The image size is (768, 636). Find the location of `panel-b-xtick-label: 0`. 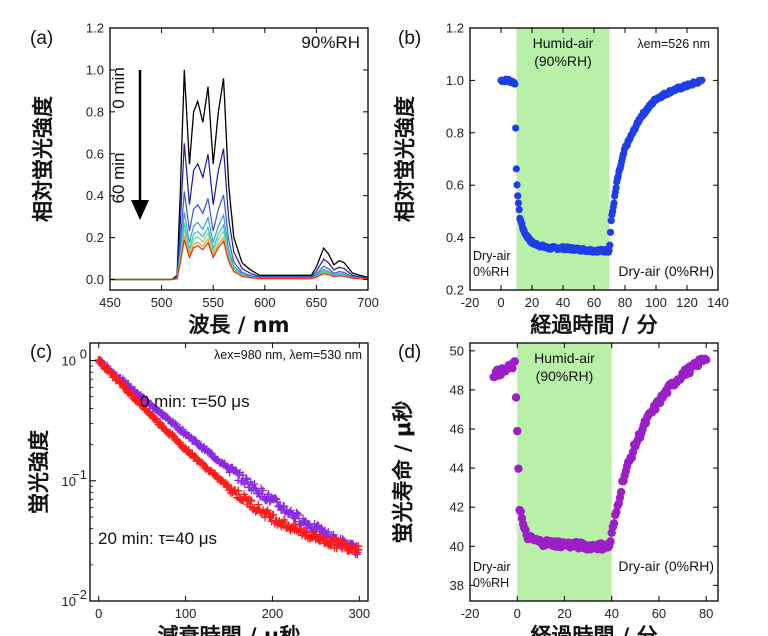

panel-b-xtick-label: 0 is located at coordinates (500, 302).